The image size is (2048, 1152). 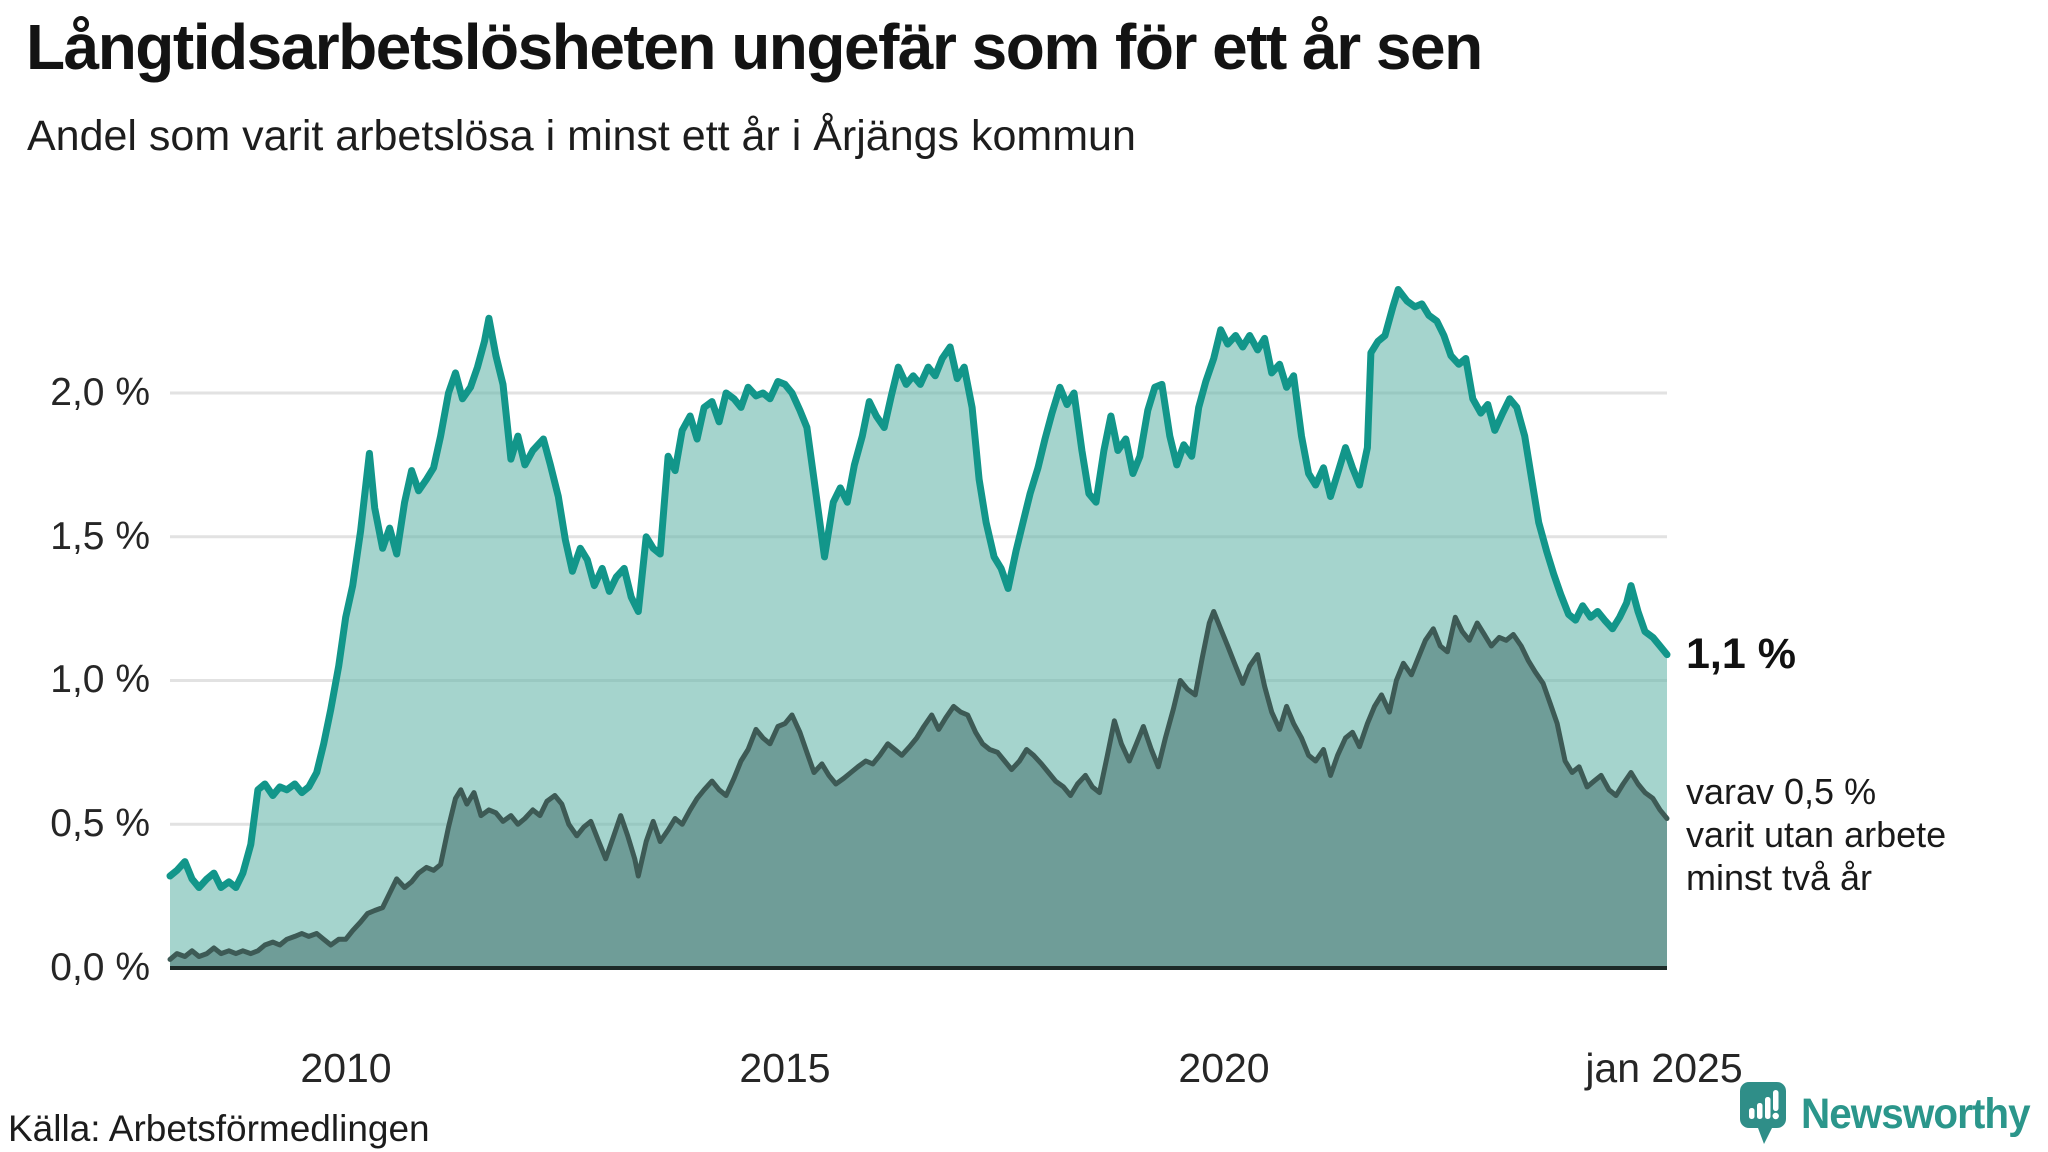 What do you see at coordinates (346, 1068) in the screenshot?
I see `x-axis-tick-2010: 2010` at bounding box center [346, 1068].